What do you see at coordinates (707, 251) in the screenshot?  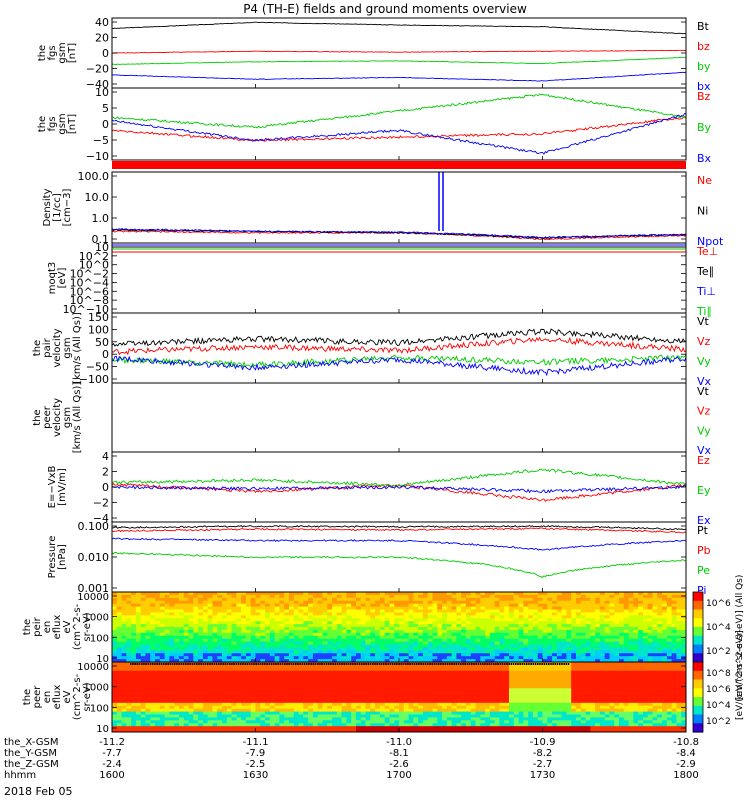 I see `legend-label-Te⊥: Te⊥` at bounding box center [707, 251].